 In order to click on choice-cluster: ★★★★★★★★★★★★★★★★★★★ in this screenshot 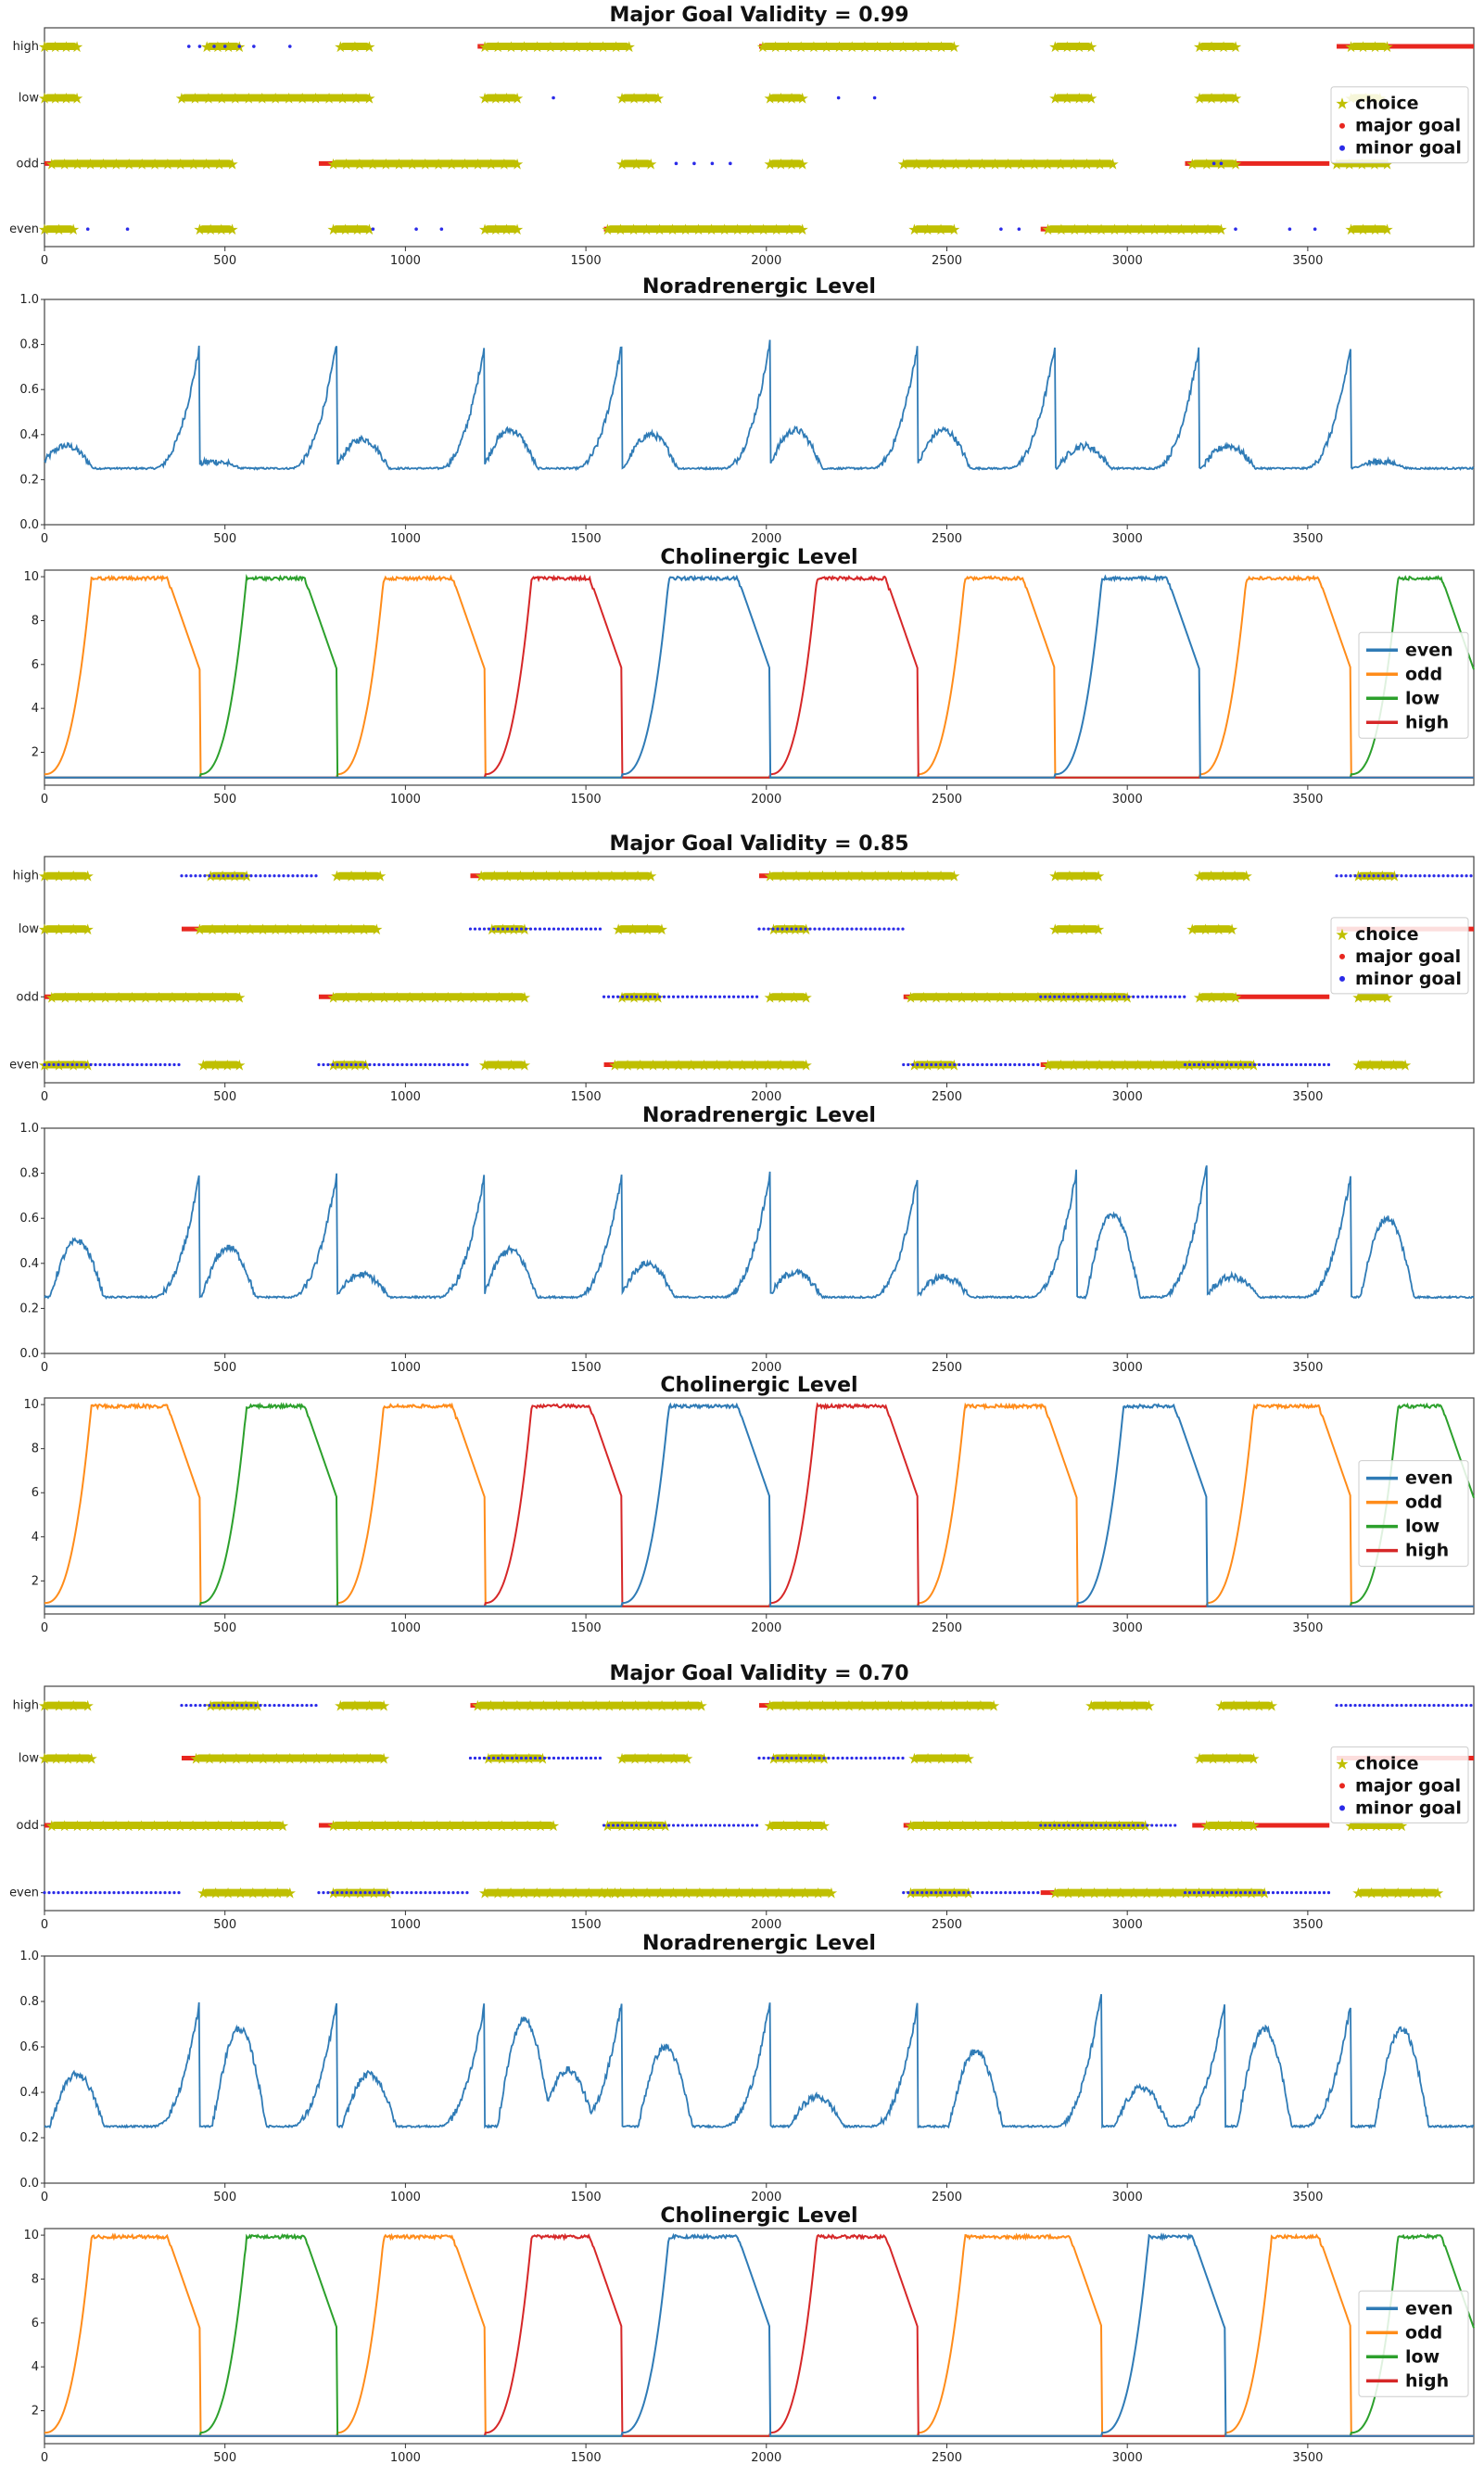, I will do `click(167, 1826)`.